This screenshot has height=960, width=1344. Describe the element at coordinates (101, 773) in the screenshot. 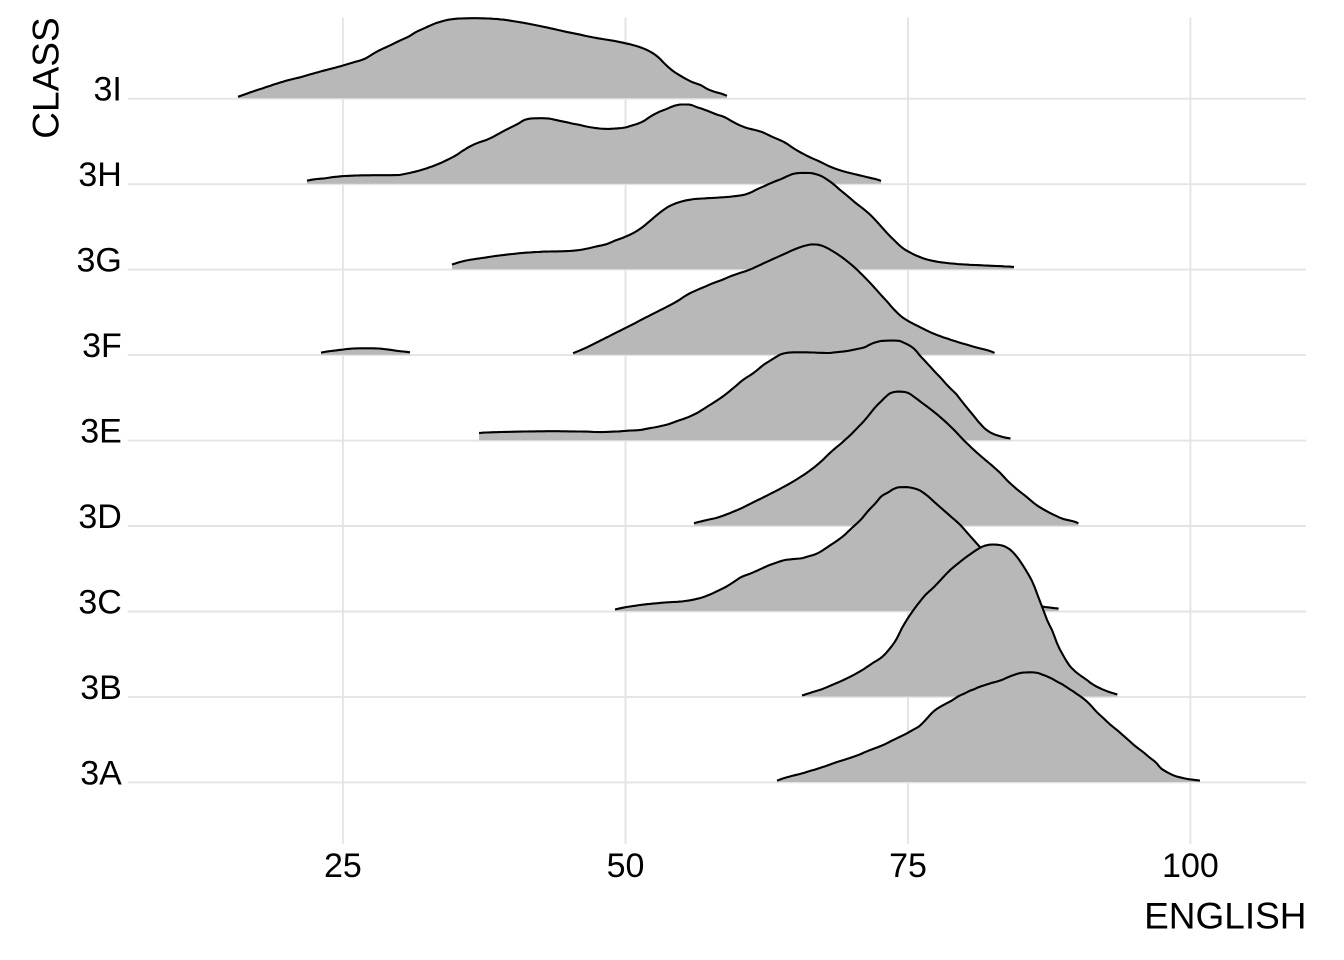

I see `svg-text: 3A` at that location.